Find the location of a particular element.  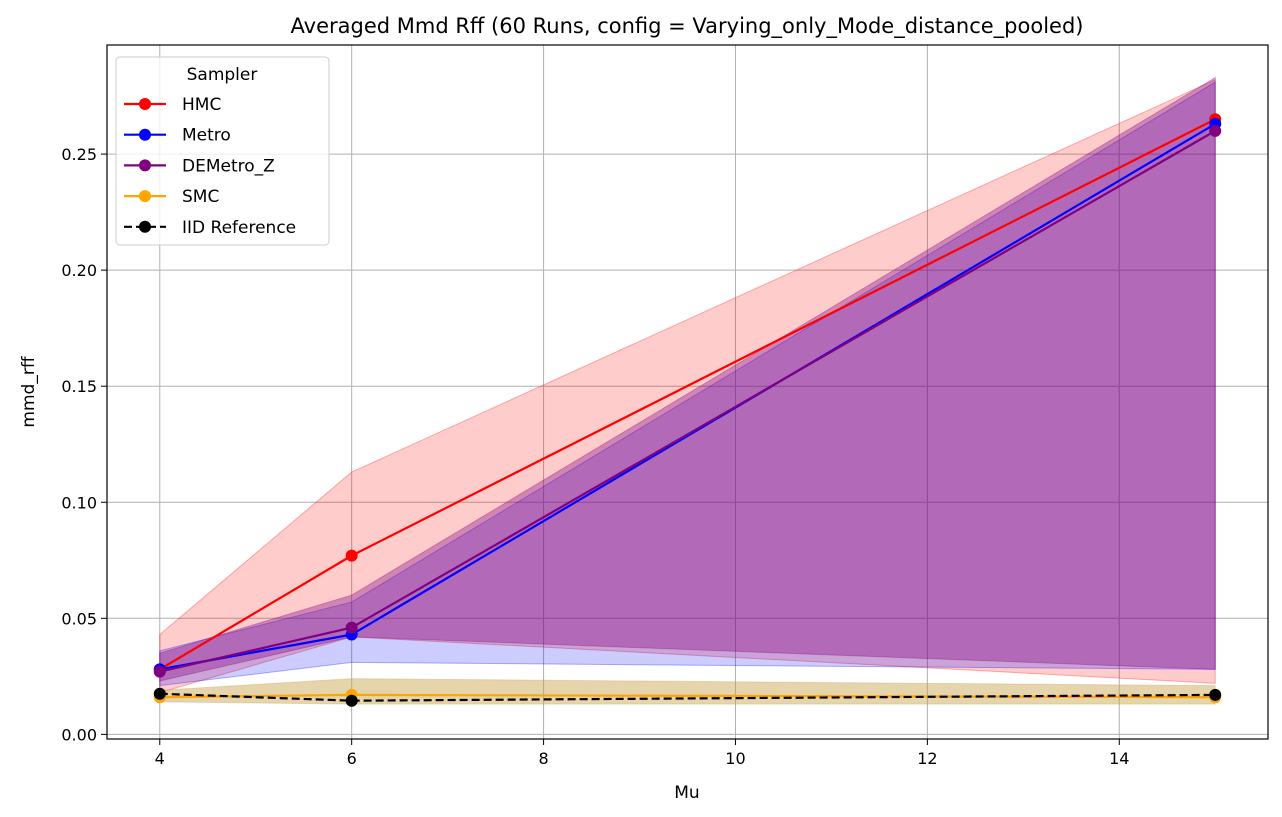

legend-demetro-z-label: DEMetro_Z is located at coordinates (228, 166).